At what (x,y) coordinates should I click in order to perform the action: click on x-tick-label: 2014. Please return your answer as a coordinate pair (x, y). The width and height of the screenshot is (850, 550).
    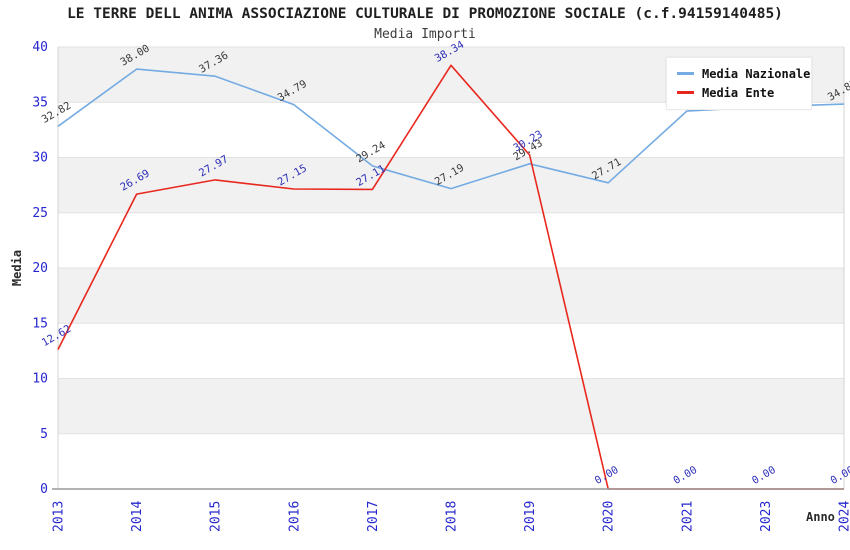
    Looking at the image, I should click on (137, 516).